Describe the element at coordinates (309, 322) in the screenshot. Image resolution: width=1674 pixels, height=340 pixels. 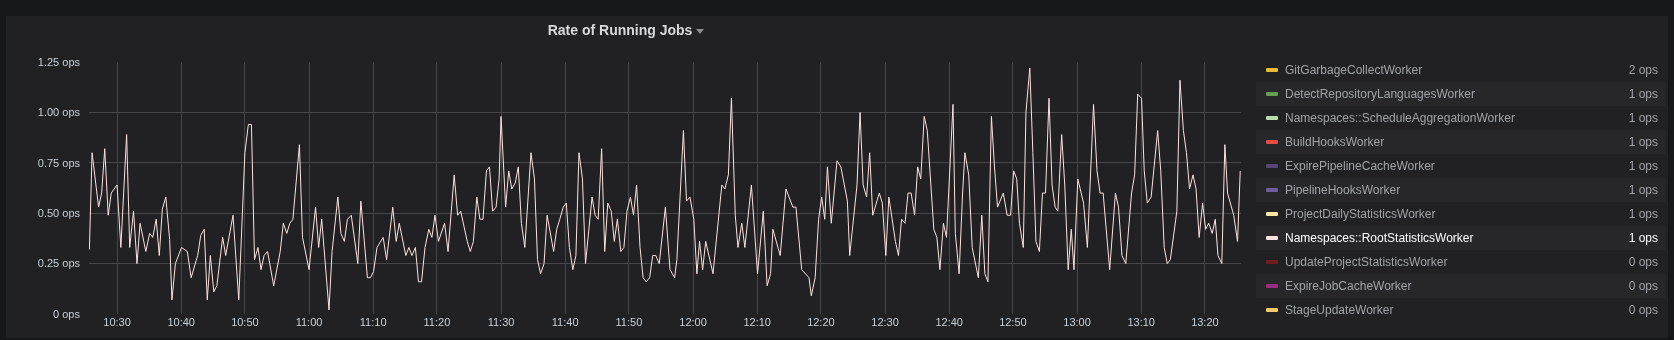
I see `x-tick-label: 11:00` at that location.